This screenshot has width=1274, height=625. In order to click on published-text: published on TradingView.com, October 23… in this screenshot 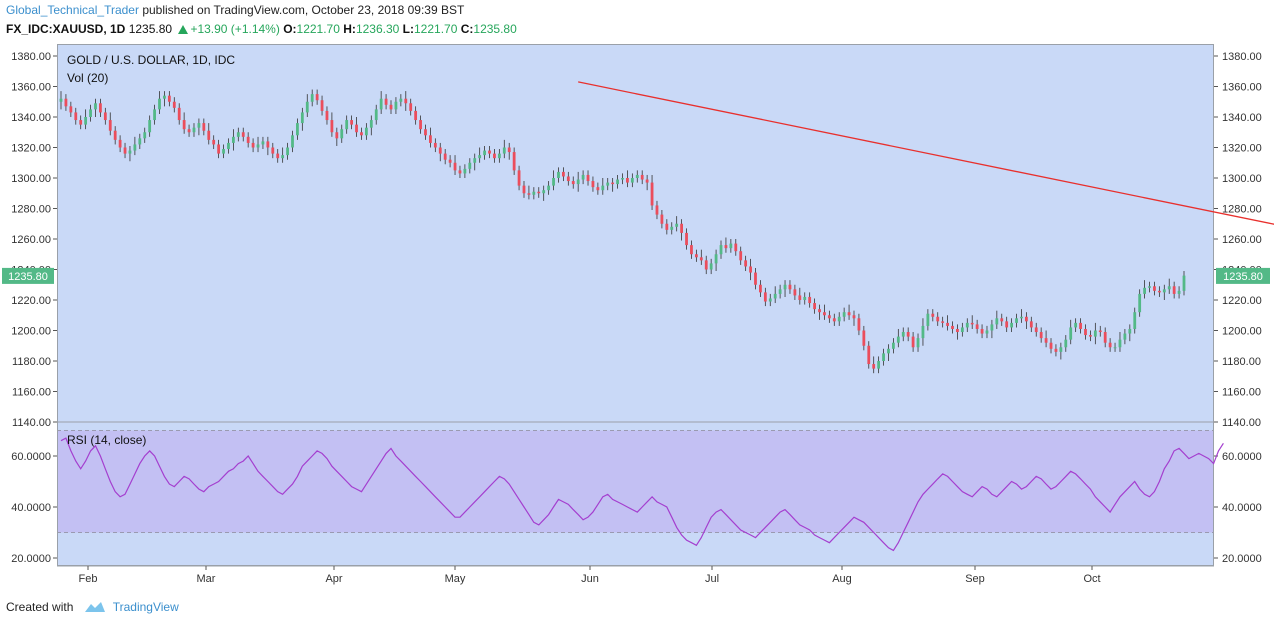, I will do `click(303, 10)`.